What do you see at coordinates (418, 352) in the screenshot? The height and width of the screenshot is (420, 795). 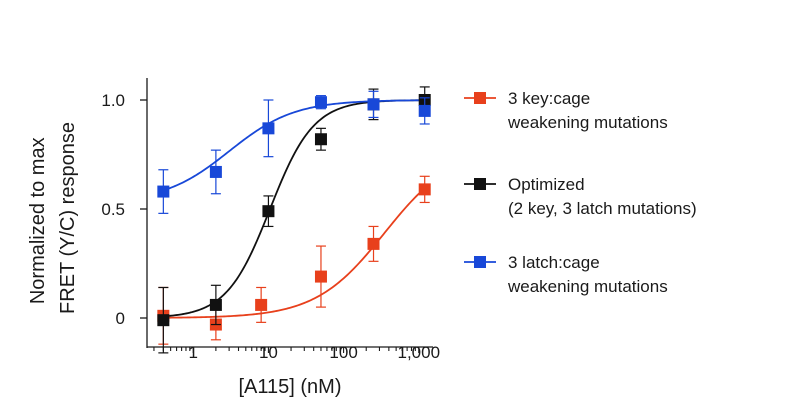 I see `x-tick-label: 1,000` at bounding box center [418, 352].